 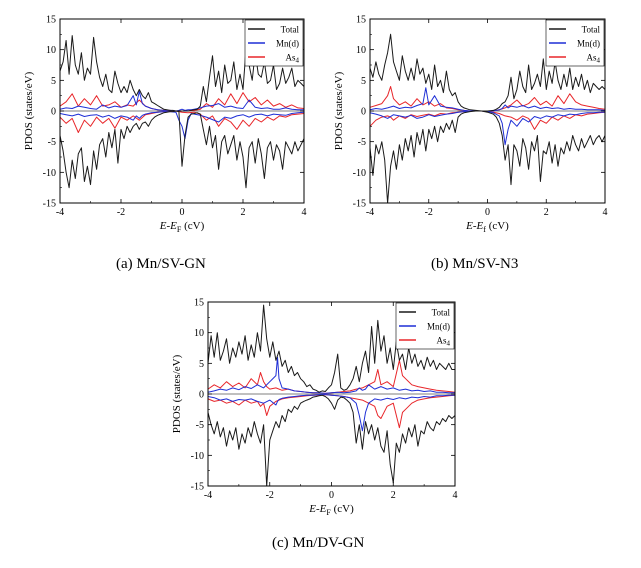 I want to click on x-axis-label: E-Ef (cV), so click(x=487, y=227).